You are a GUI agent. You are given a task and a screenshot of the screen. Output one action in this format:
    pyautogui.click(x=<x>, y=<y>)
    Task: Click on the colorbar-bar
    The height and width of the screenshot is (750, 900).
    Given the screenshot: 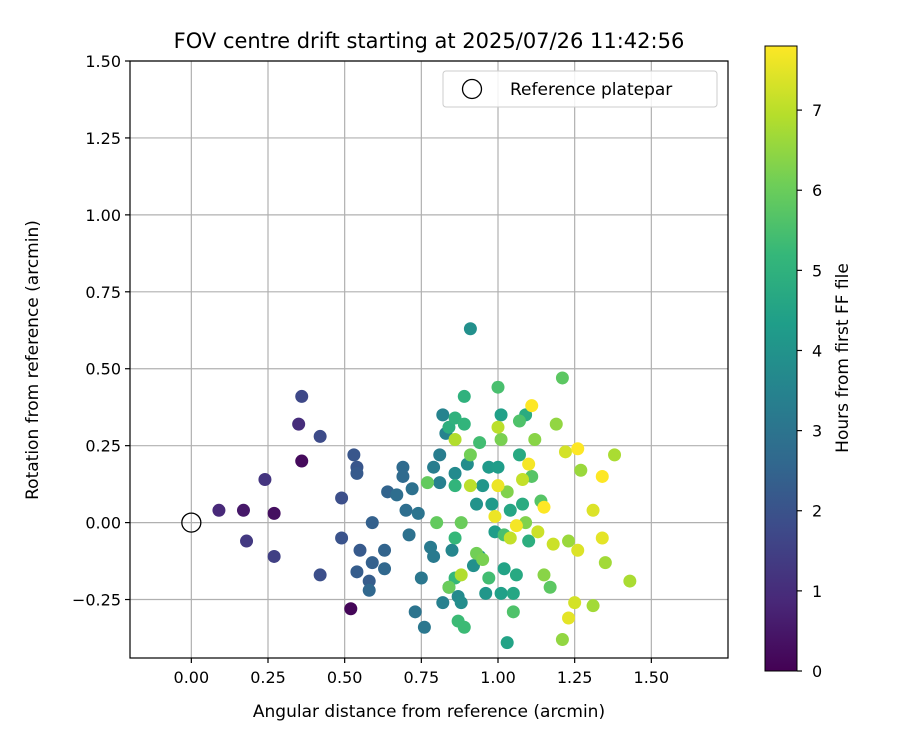 What is the action you would take?
    pyautogui.click(x=781, y=358)
    